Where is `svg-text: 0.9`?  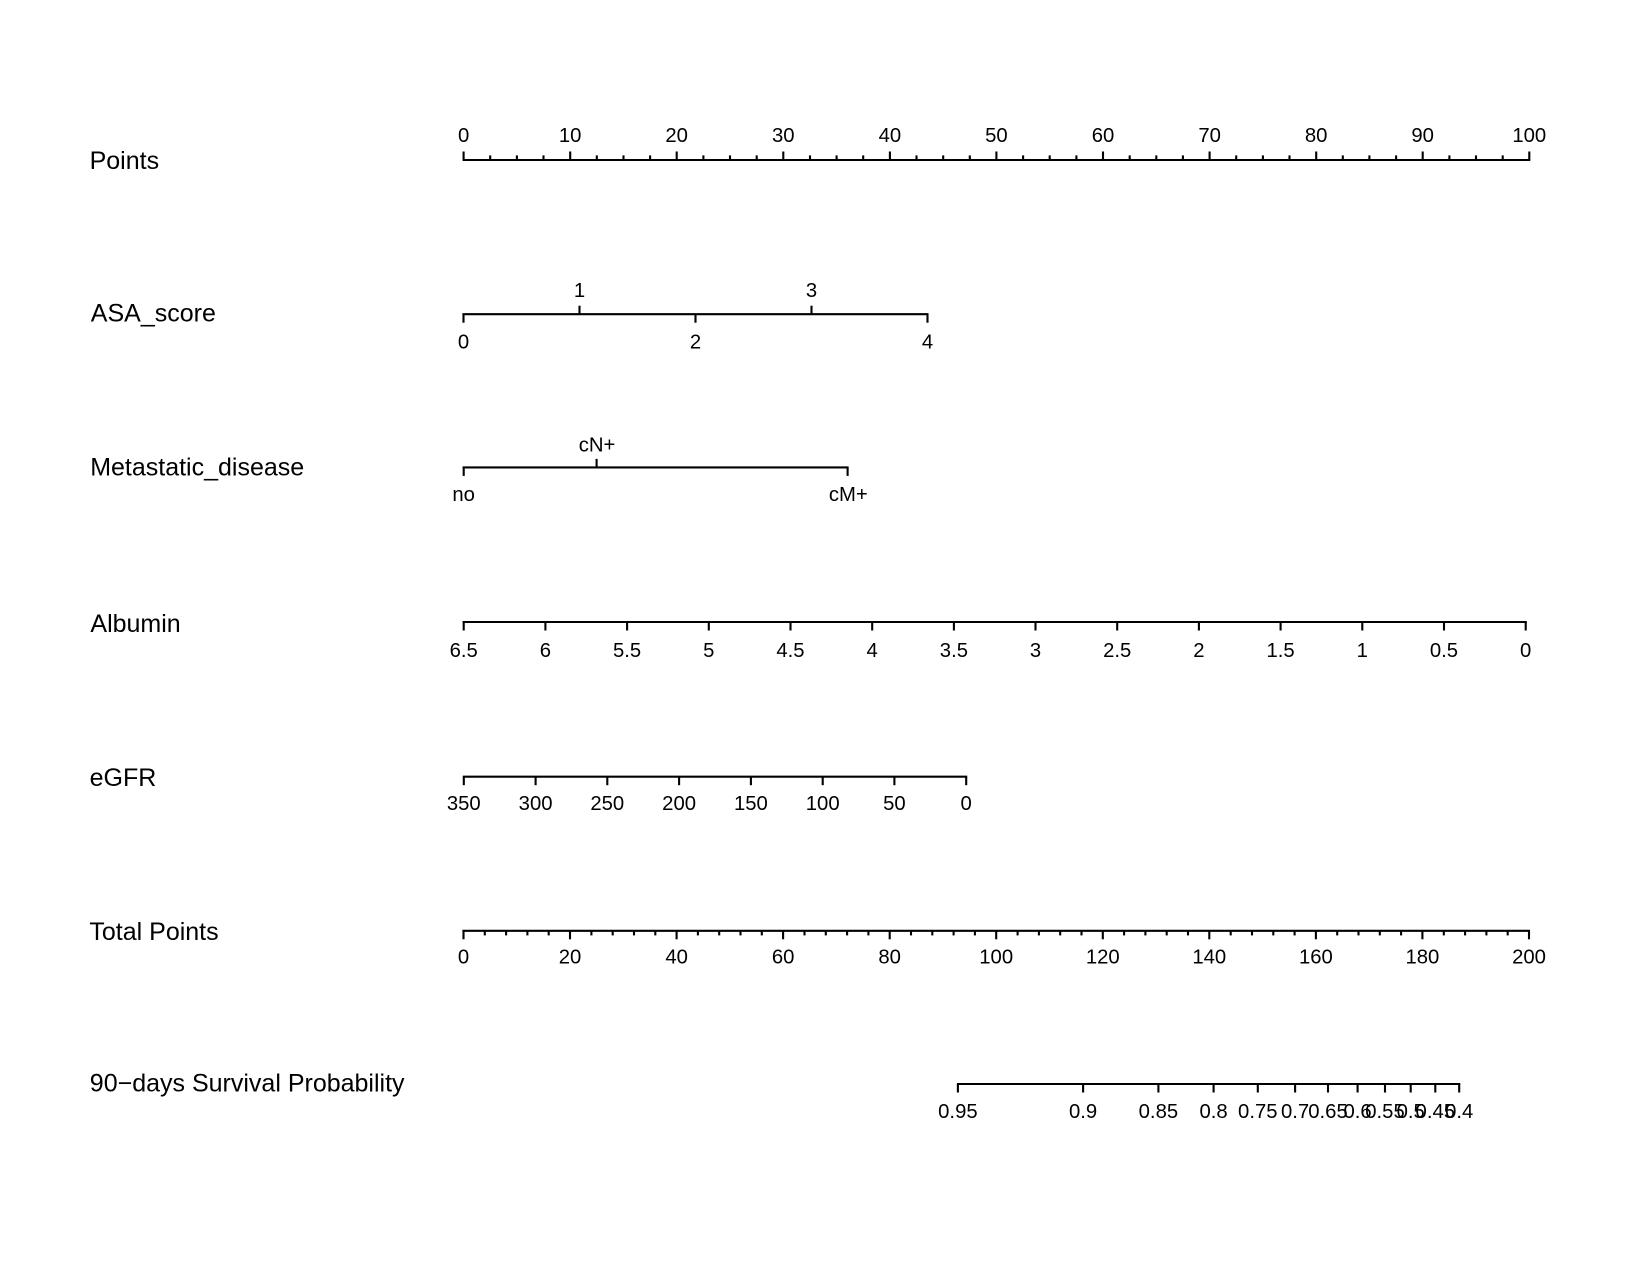 svg-text: 0.9 is located at coordinates (1083, 1112).